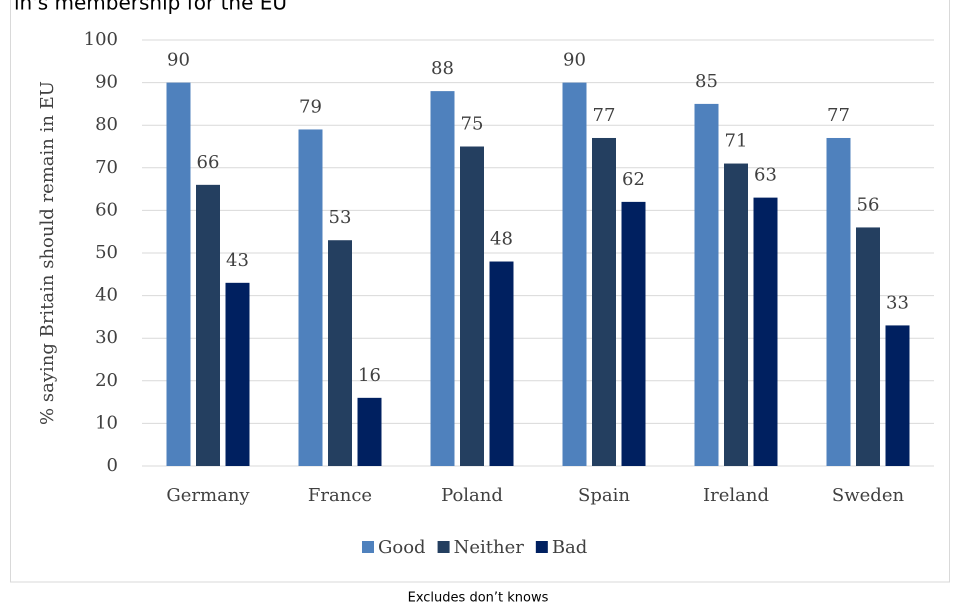  I want to click on value-label: 16, so click(369, 375).